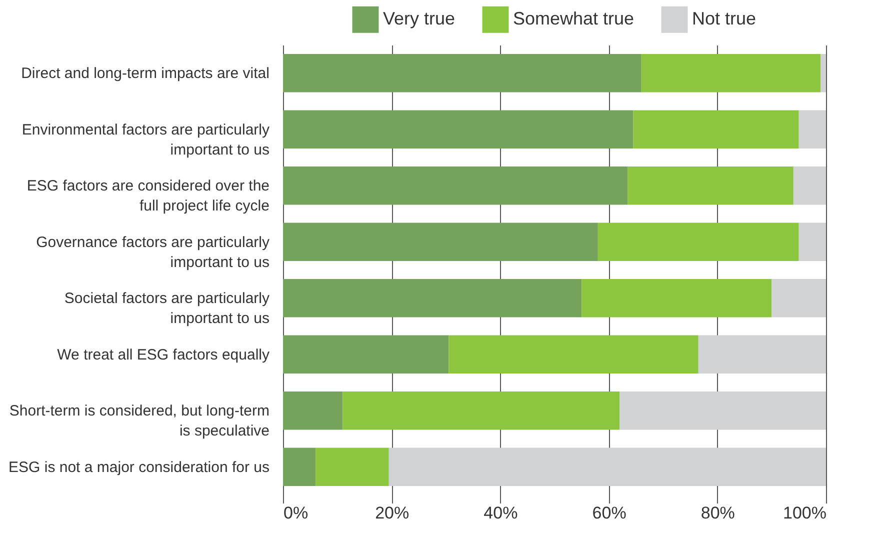  Describe the element at coordinates (146, 139) in the screenshot. I see `y-tick-label: Environmental factors are particularly important to us` at that location.